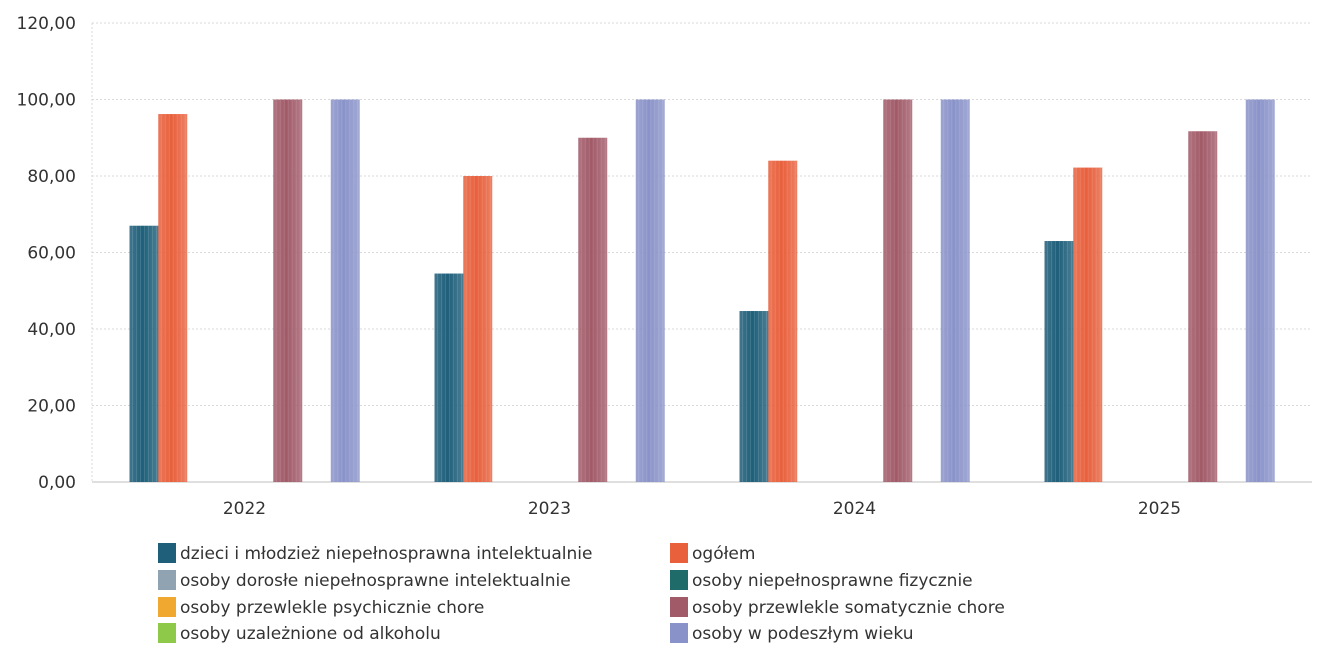 This screenshot has height=652, width=1322. Describe the element at coordinates (802, 634) in the screenshot. I see `legend-label: osoby w podeszłym wieku` at that location.